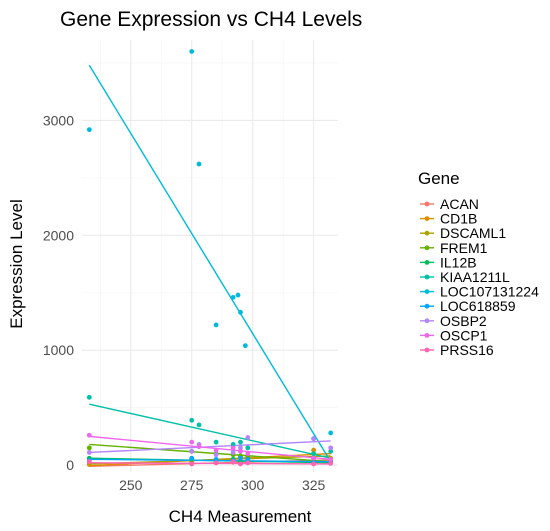  I want to click on chart-title: Gene Expression vs CH4 Levels, so click(211, 19).